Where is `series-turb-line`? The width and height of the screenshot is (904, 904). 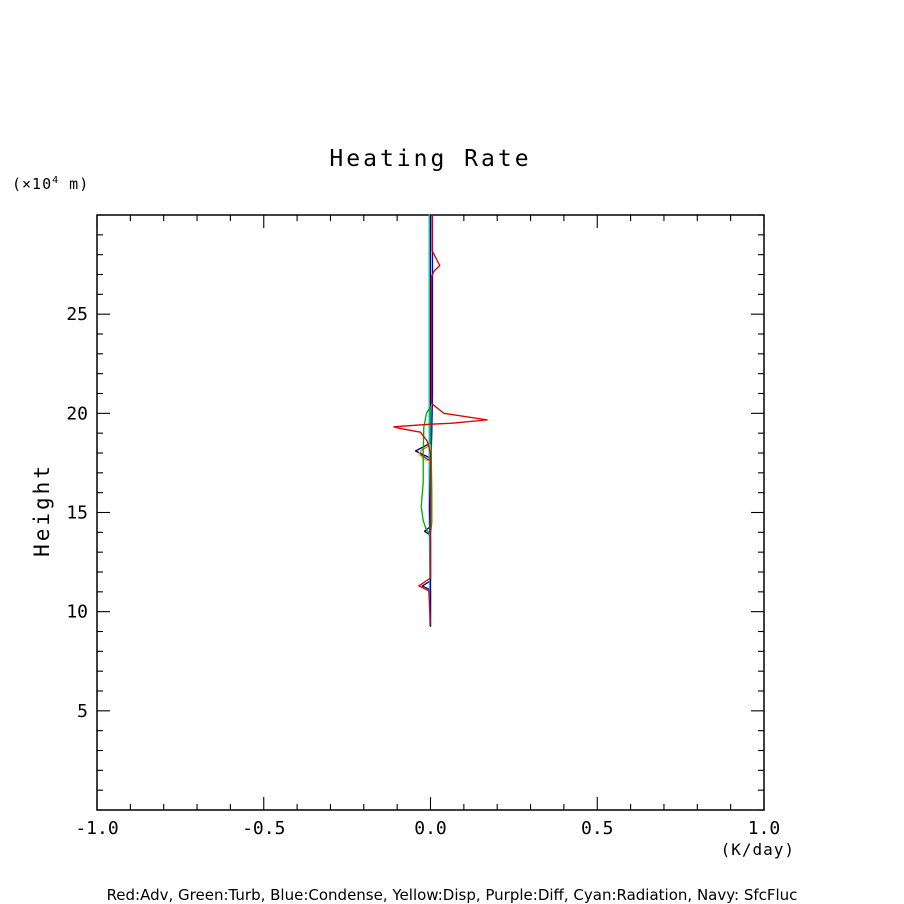 series-turb-line is located at coordinates (426, 470).